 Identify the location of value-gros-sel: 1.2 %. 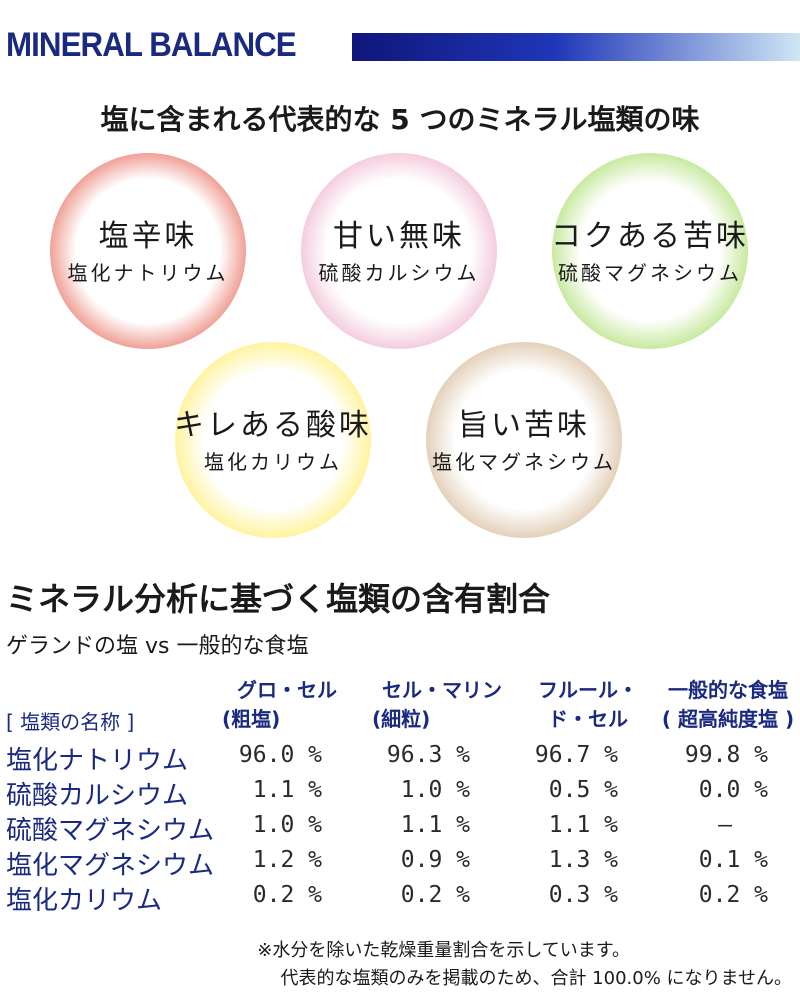
(287, 860).